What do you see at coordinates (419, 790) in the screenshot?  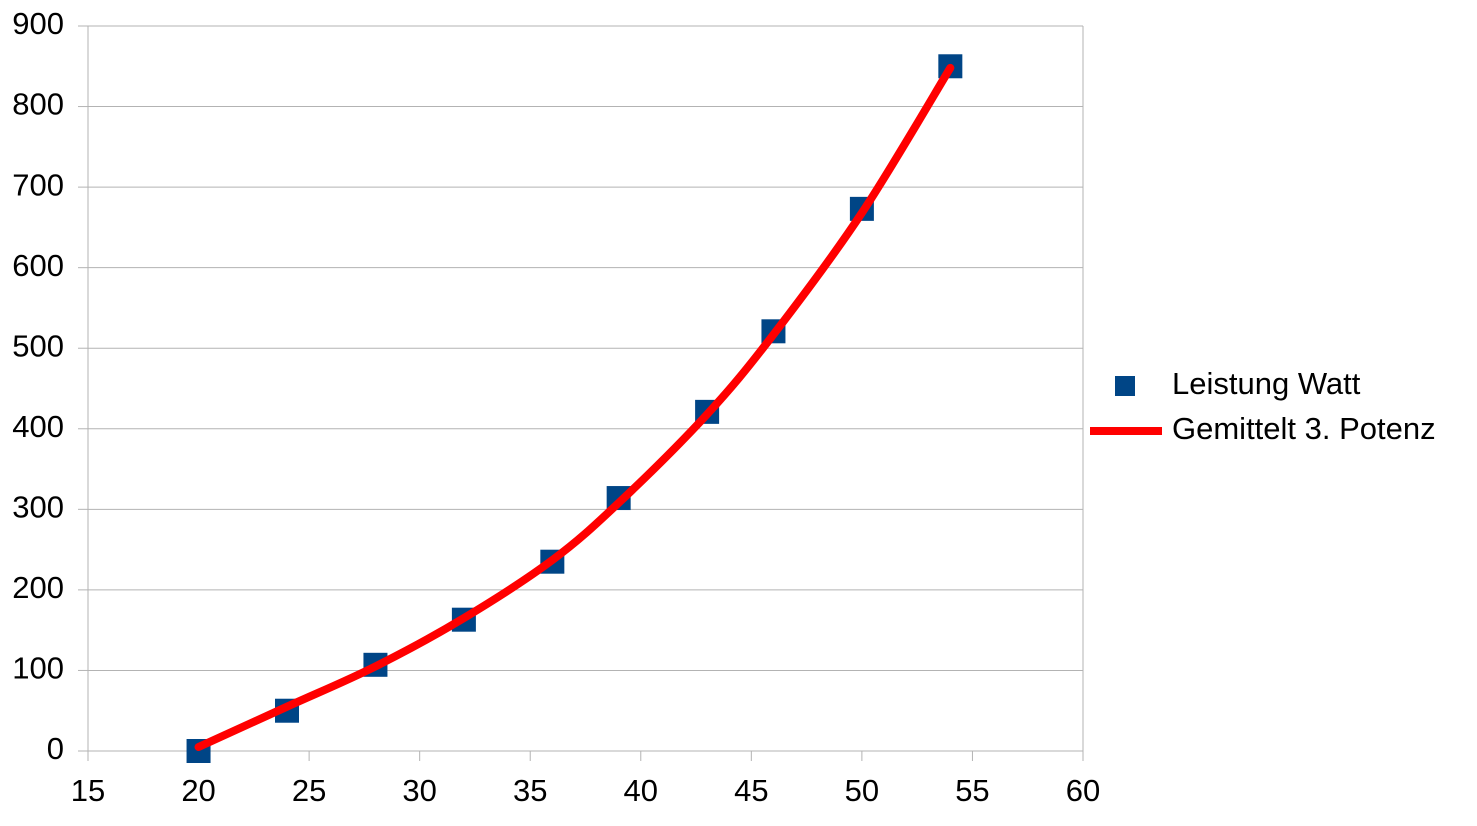 I see `x-tick-label: 30` at bounding box center [419, 790].